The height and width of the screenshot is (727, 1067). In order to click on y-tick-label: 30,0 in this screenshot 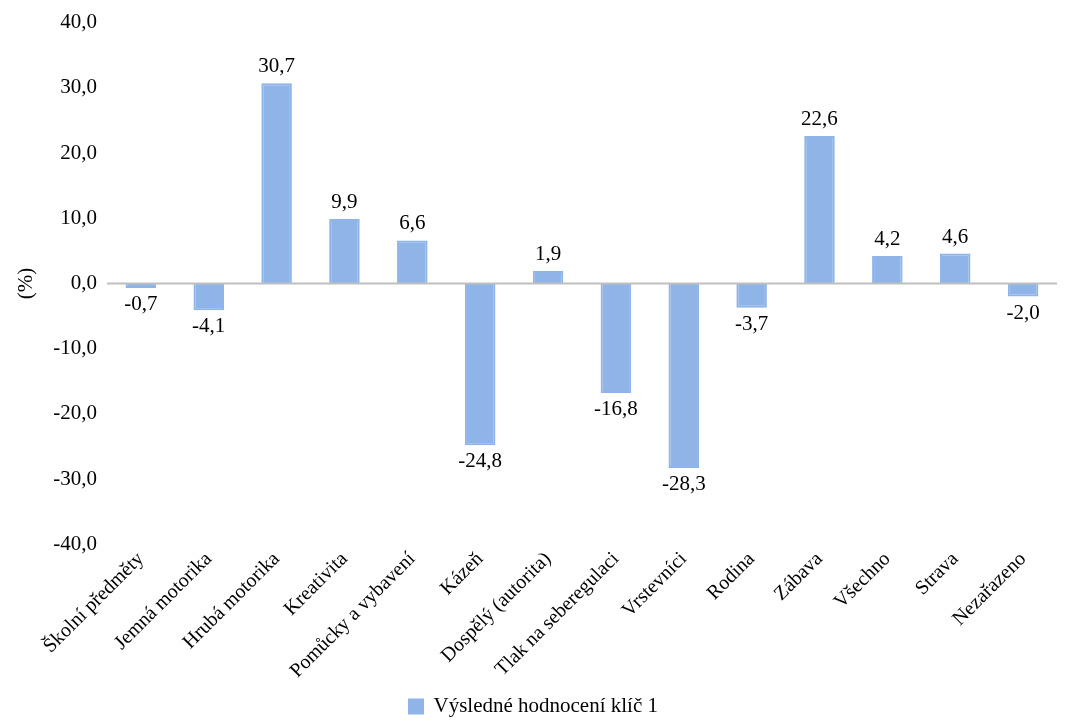, I will do `click(78, 86)`.